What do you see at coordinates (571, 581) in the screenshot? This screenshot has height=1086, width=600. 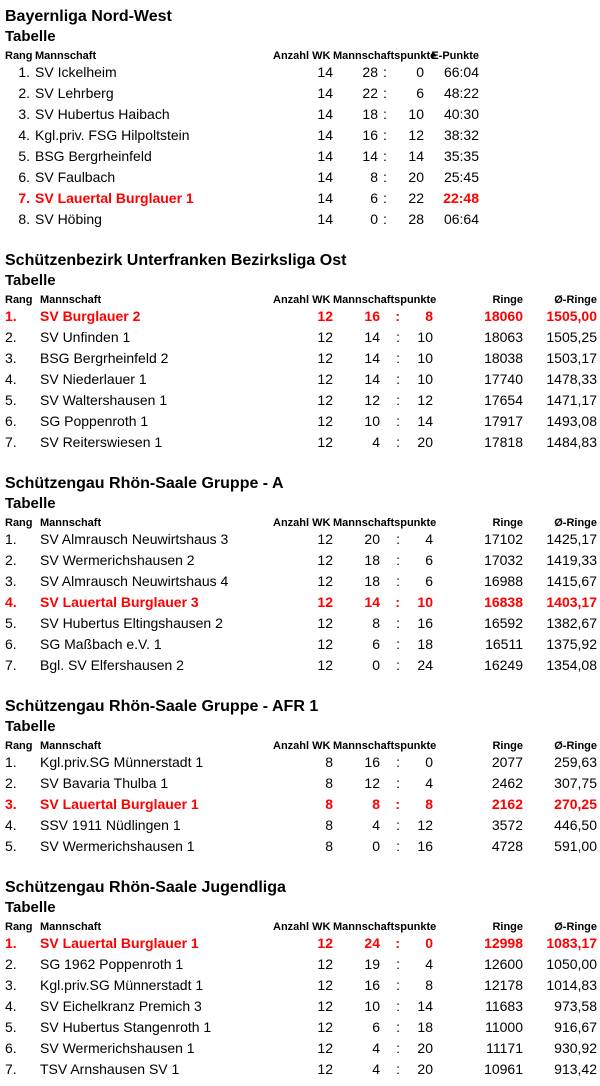 I see `cell-avg-ringe: 1415,67` at bounding box center [571, 581].